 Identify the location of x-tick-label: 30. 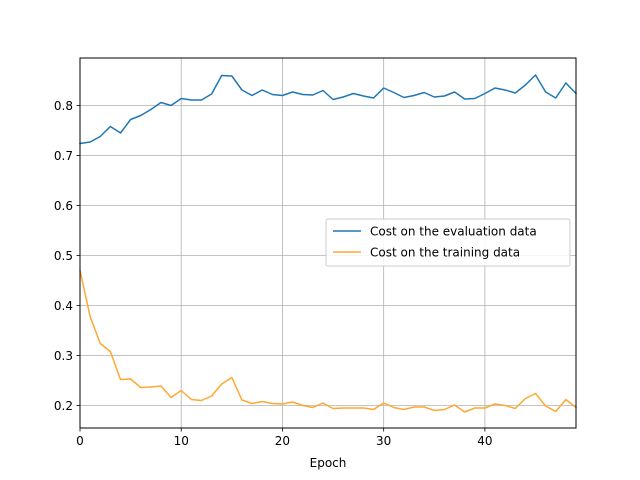
(383, 441).